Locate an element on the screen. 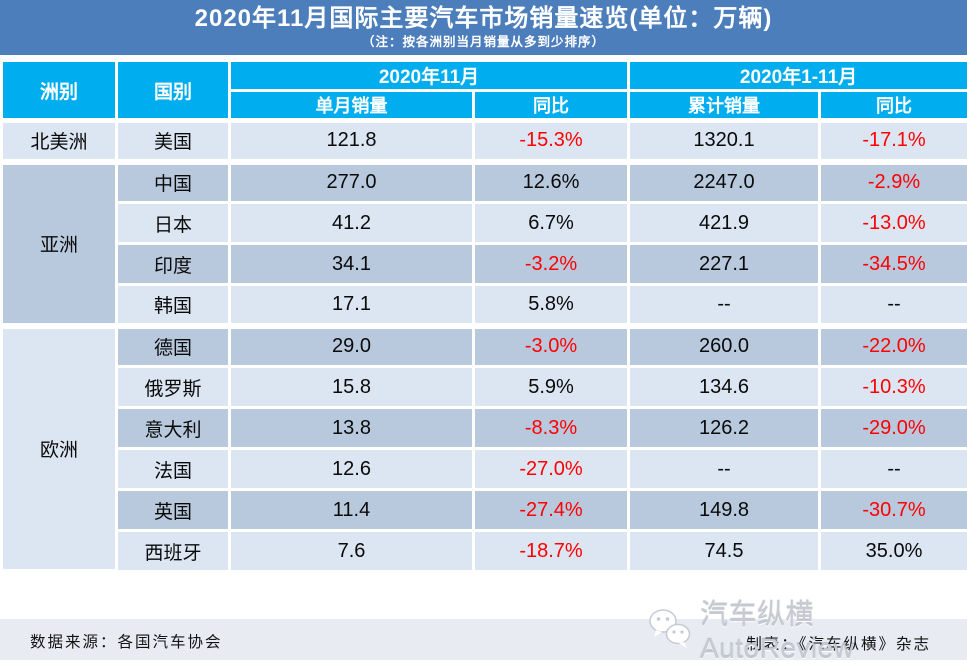  cumulative-yoy-cell: -29.0% is located at coordinates (893, 428).